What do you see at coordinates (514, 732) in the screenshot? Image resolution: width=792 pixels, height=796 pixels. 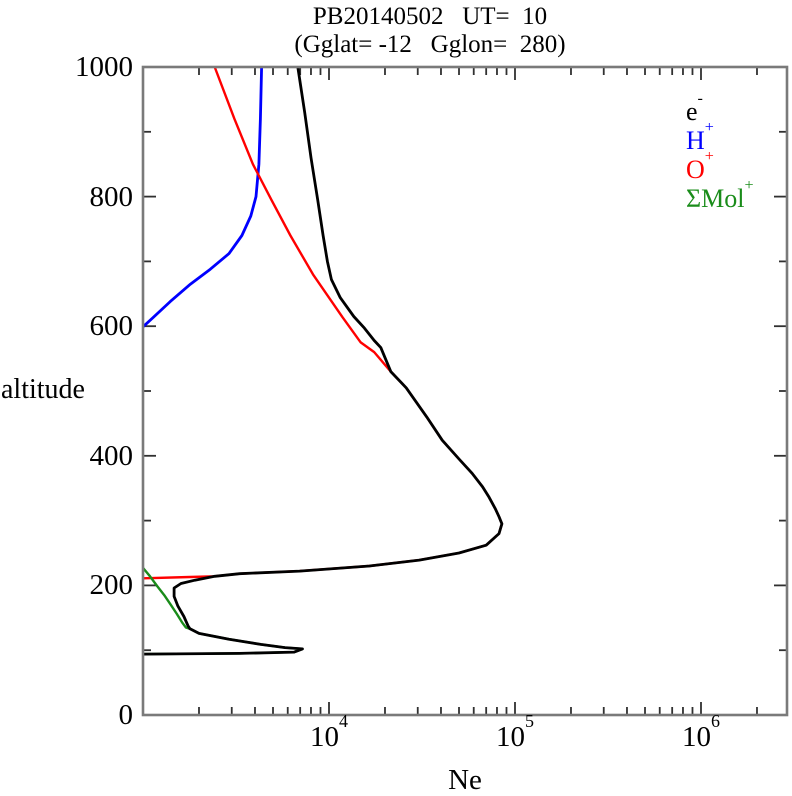 I see `x-tick-label-1e5: 10⁵` at bounding box center [514, 732].